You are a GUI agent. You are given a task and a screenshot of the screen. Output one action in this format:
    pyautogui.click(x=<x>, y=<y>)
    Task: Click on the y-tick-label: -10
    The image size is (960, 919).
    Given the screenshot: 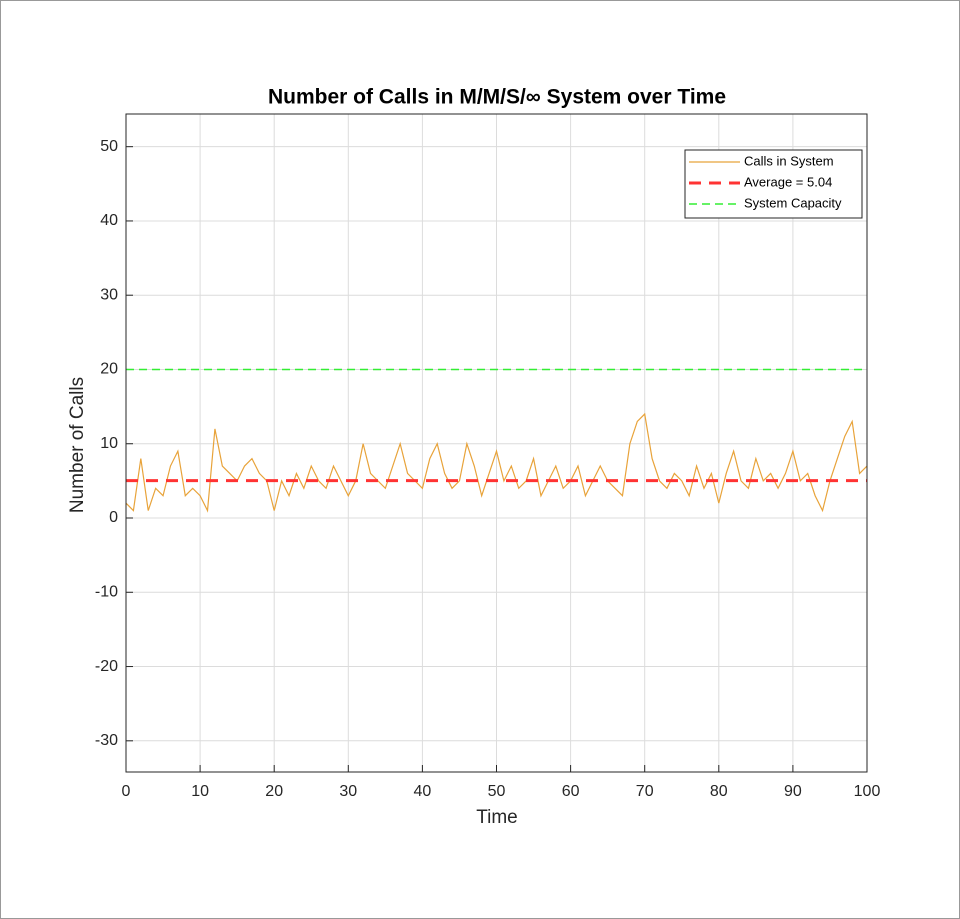 What is the action you would take?
    pyautogui.click(x=106, y=591)
    